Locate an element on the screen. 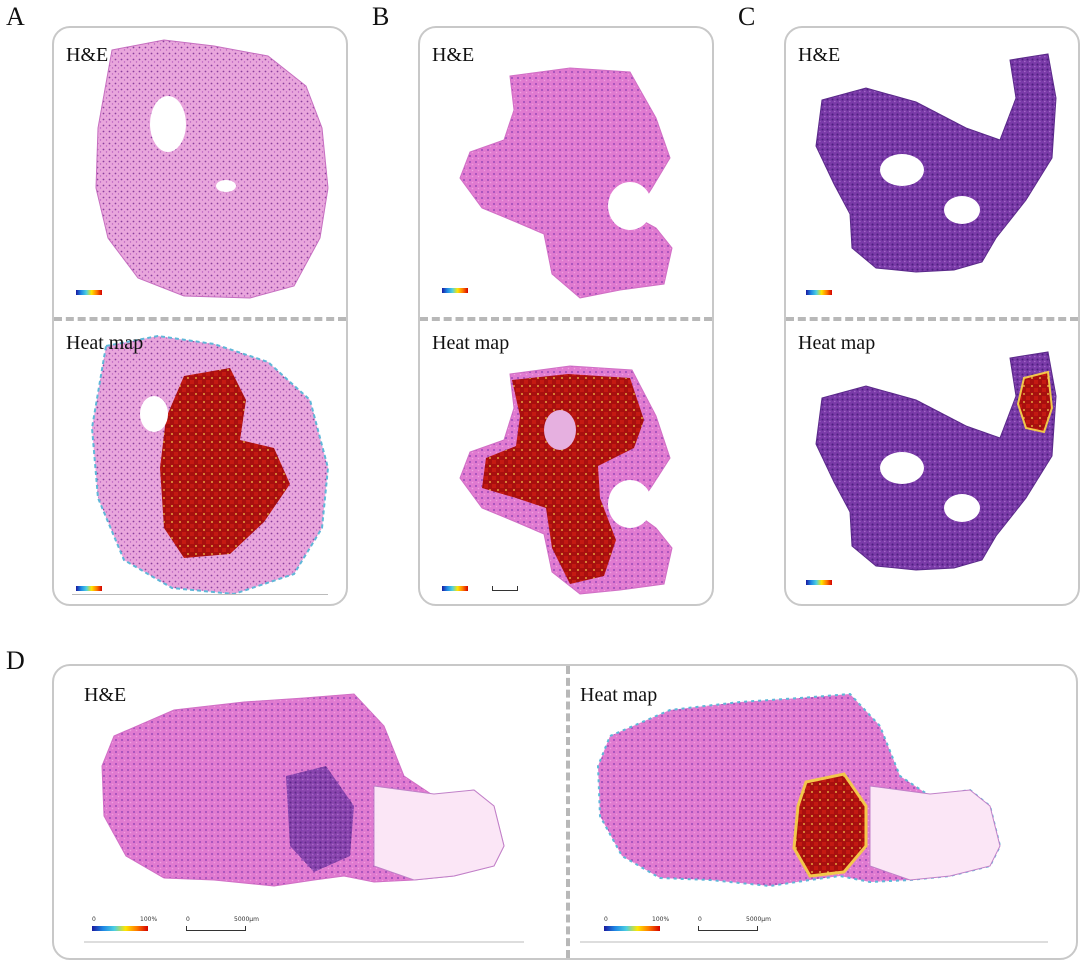  panel-d-heatmap-colorbar-max: 100% is located at coordinates (661, 919).